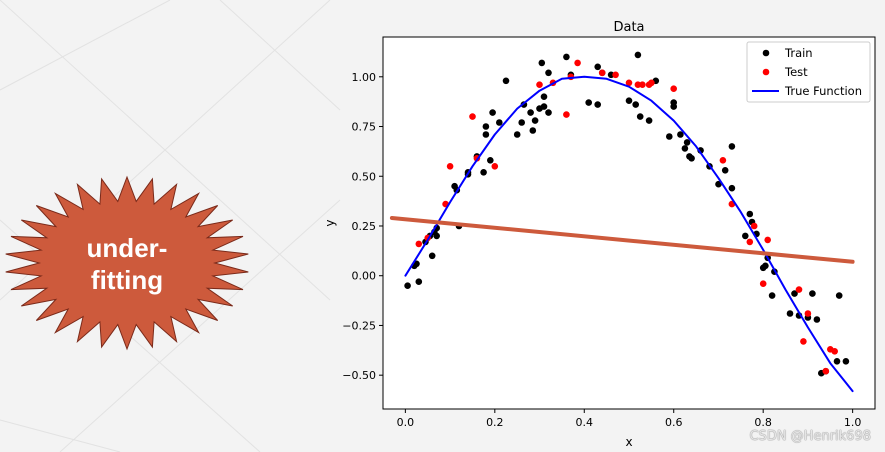  Describe the element at coordinates (674, 422) in the screenshot. I see `x-tick-label: 0.6` at that location.